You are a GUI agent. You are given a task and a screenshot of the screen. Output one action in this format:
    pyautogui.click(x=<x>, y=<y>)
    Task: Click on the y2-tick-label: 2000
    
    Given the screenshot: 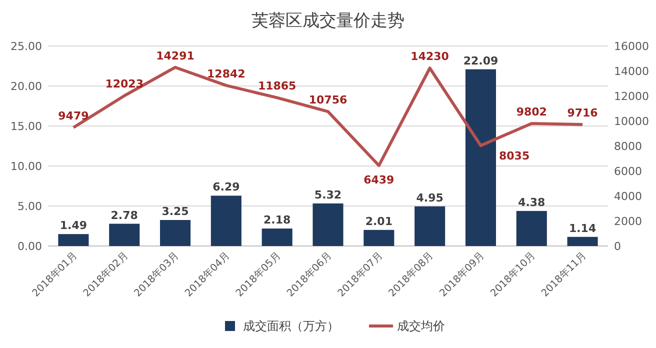 What is the action you would take?
    pyautogui.click(x=628, y=221)
    